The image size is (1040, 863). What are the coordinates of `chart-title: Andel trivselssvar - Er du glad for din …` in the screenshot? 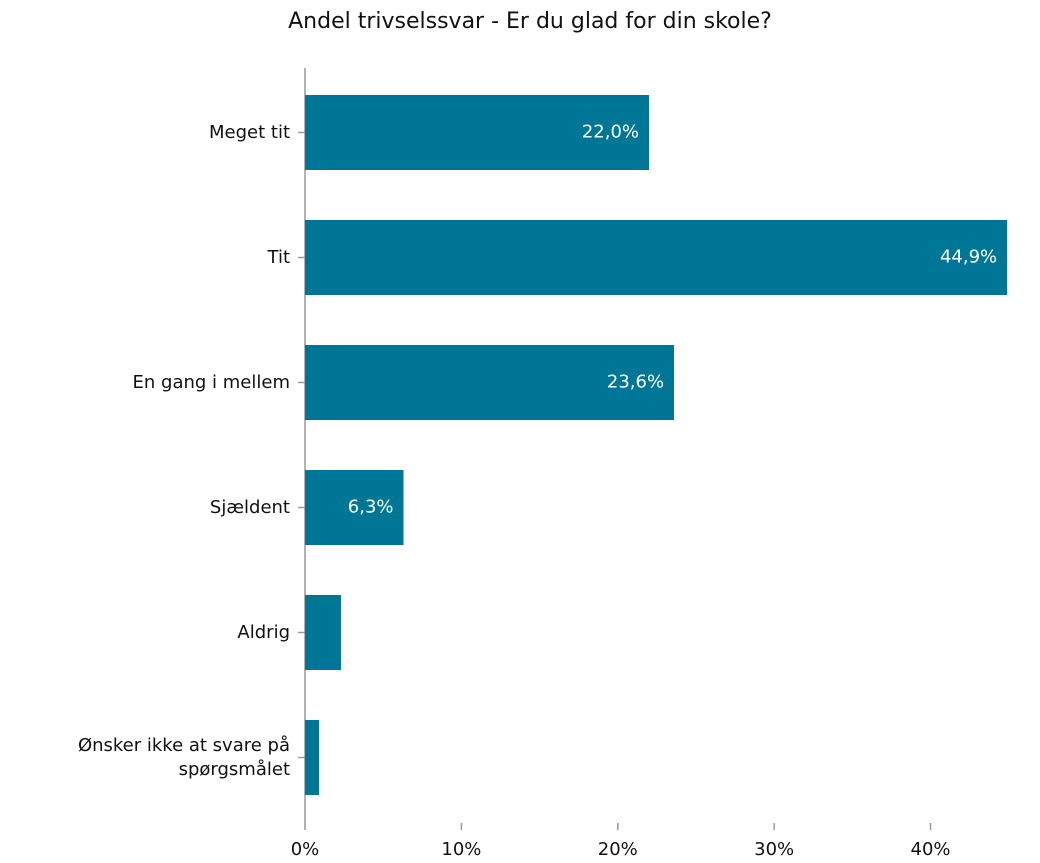 It's located at (530, 21).